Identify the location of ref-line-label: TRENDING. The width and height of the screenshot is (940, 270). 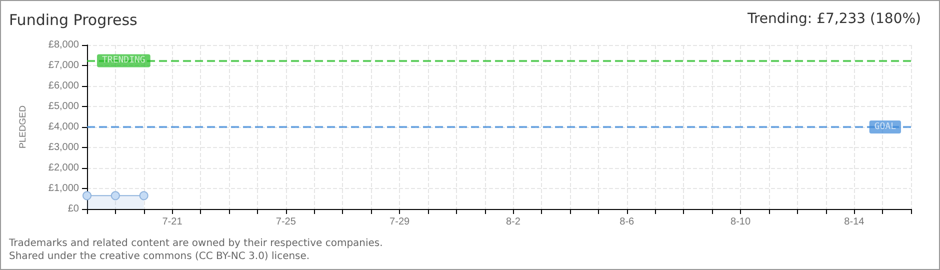
(124, 61).